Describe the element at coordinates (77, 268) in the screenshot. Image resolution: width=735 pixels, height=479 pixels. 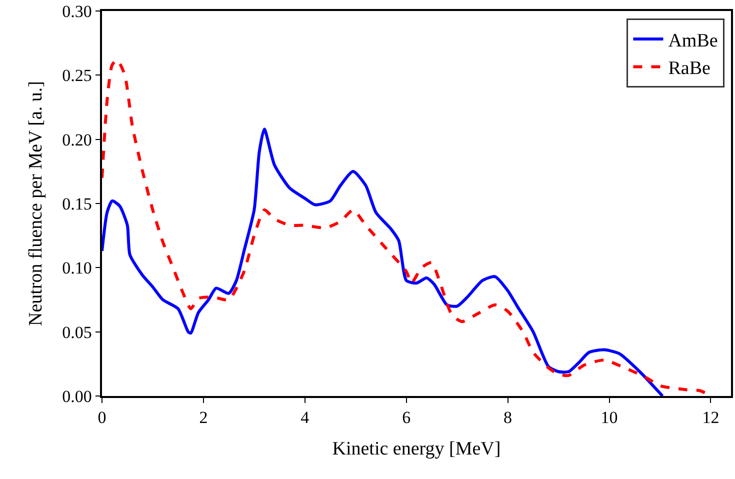
I see `y-tick-label: 0.10` at that location.